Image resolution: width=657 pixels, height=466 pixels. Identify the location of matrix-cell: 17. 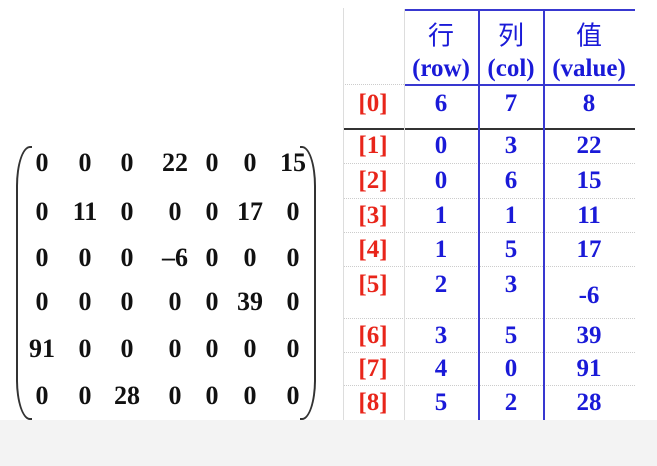
(250, 211).